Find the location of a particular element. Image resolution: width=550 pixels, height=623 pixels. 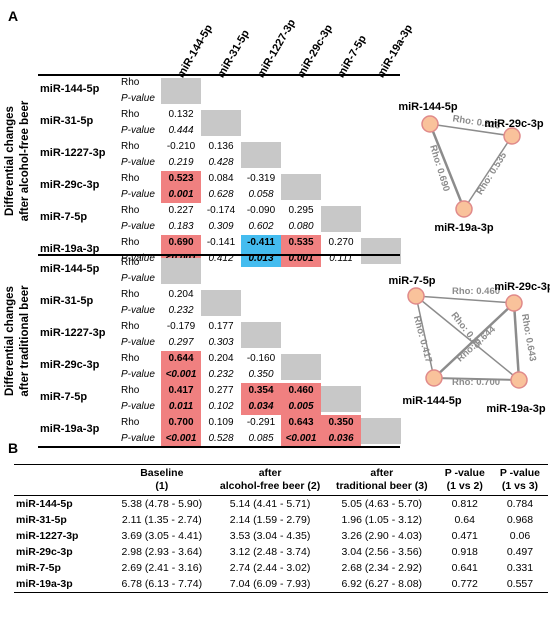

rho-value: 0.109 is located at coordinates (221, 422).